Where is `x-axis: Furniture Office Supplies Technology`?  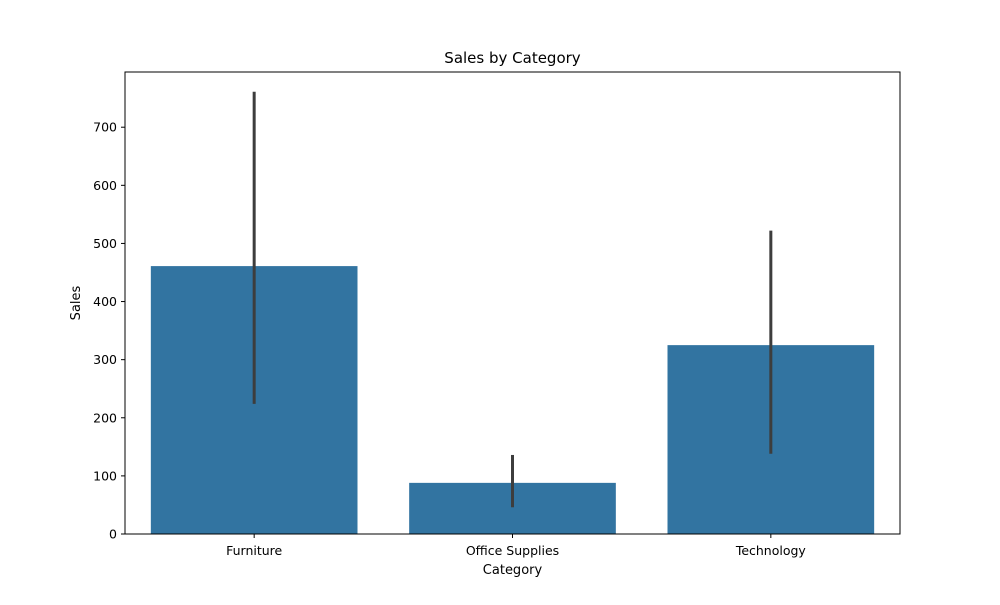
x-axis: Furniture Office Supplies Technology is located at coordinates (516, 546).